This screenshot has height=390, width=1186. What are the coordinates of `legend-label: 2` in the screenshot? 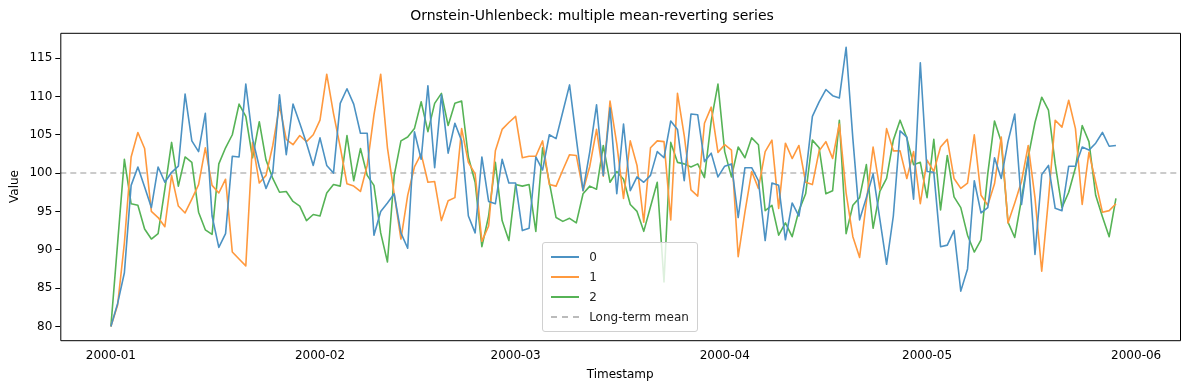 It's located at (593, 297).